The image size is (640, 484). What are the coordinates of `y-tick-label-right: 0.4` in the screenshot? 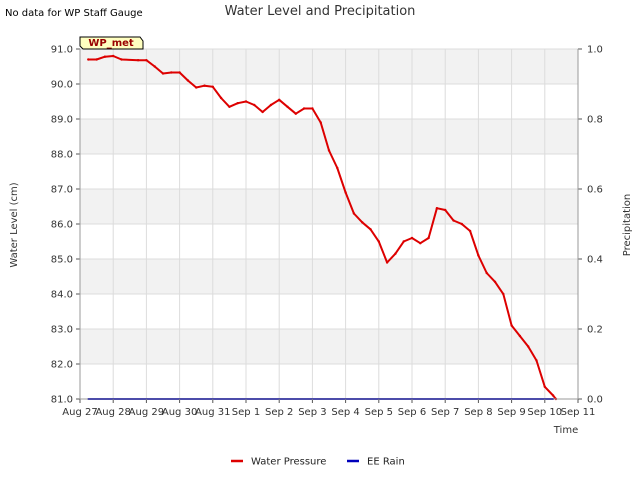 It's located at (595, 260).